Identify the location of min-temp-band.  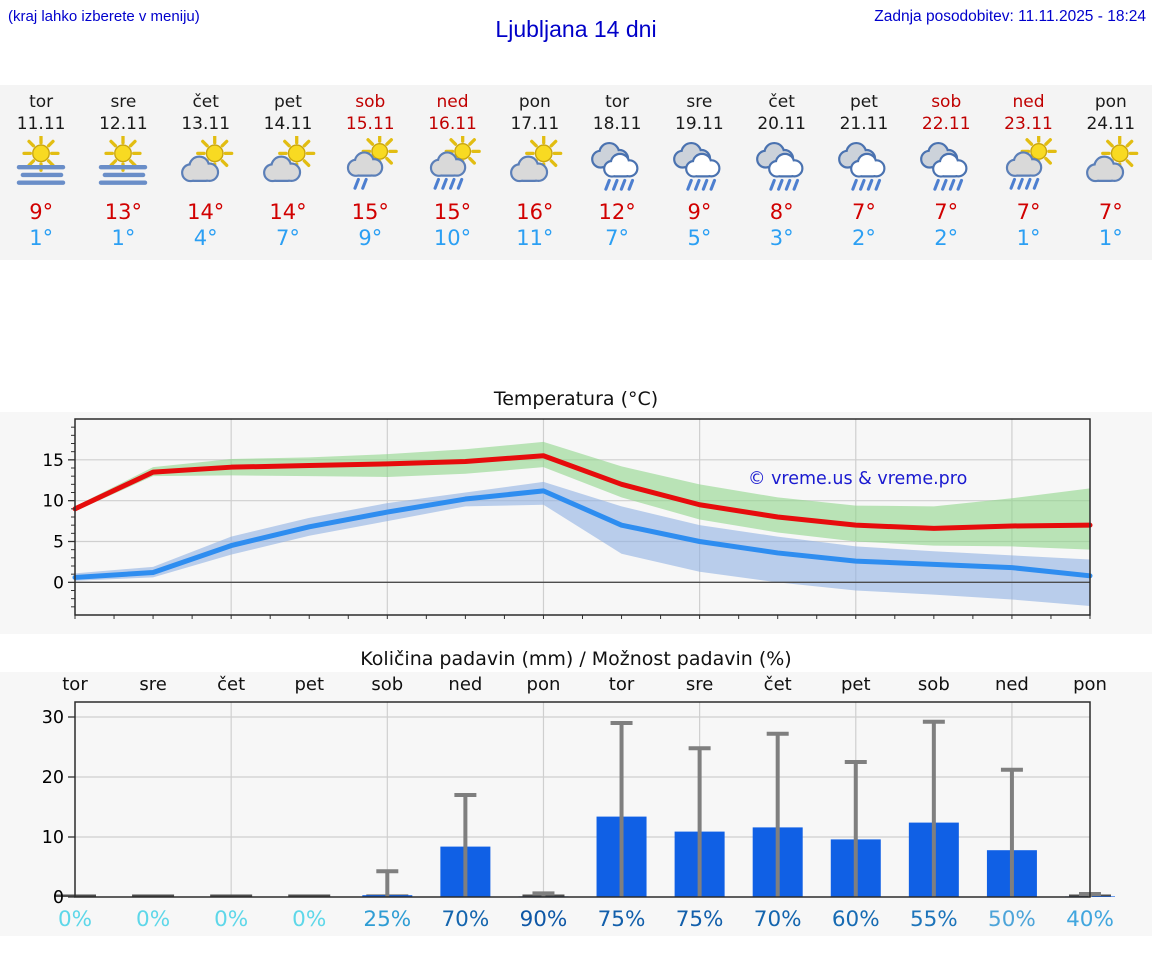
(582, 544).